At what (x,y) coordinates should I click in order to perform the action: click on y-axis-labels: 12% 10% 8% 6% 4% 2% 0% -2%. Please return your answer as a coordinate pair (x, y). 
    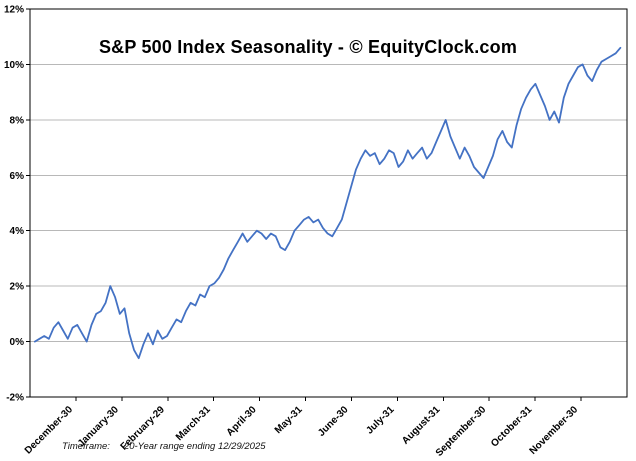
    Looking at the image, I should click on (14, 204).